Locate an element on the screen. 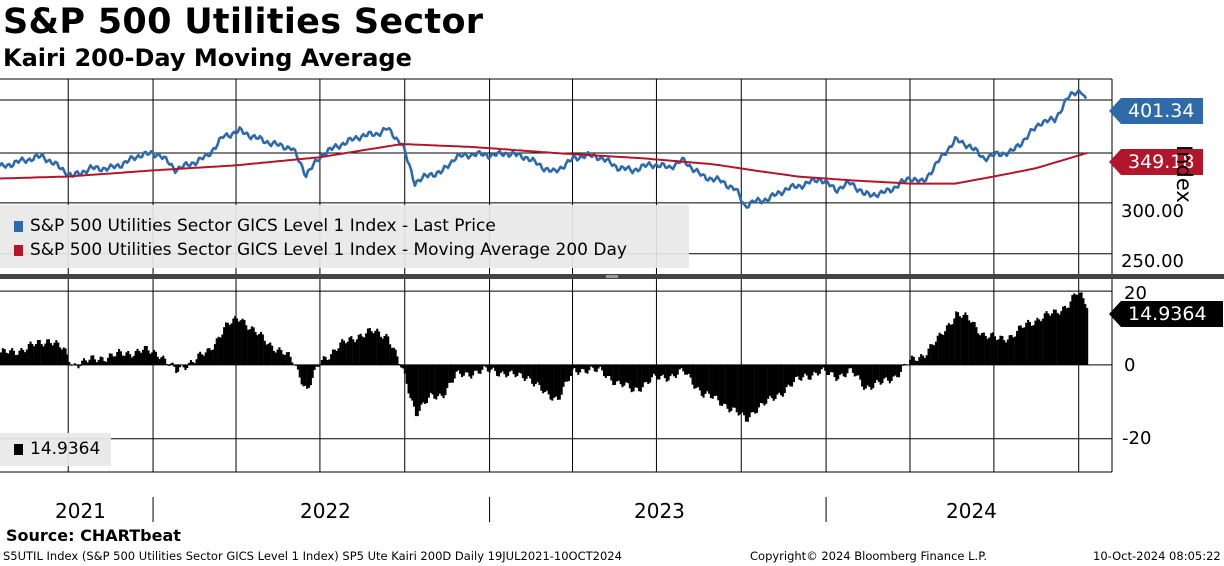 This screenshot has height=566, width=1224. price-last-value-tag: 401.34 is located at coordinates (1156, 111).